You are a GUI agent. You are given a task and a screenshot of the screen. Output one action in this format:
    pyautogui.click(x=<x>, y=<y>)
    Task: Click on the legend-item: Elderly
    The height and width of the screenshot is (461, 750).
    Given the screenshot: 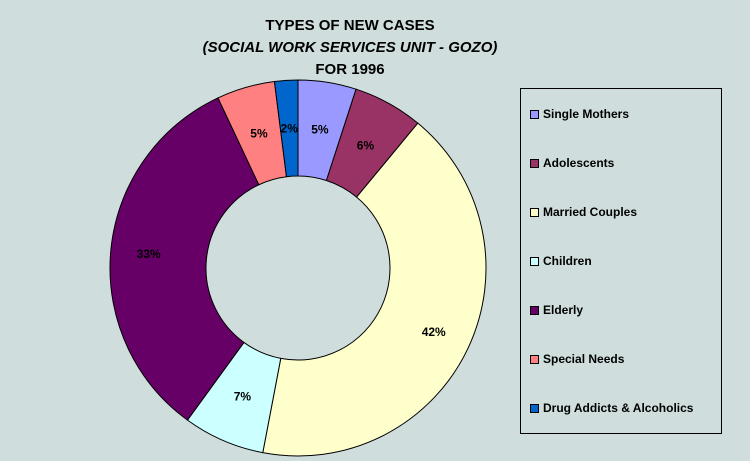 What is the action you would take?
    pyautogui.click(x=556, y=310)
    